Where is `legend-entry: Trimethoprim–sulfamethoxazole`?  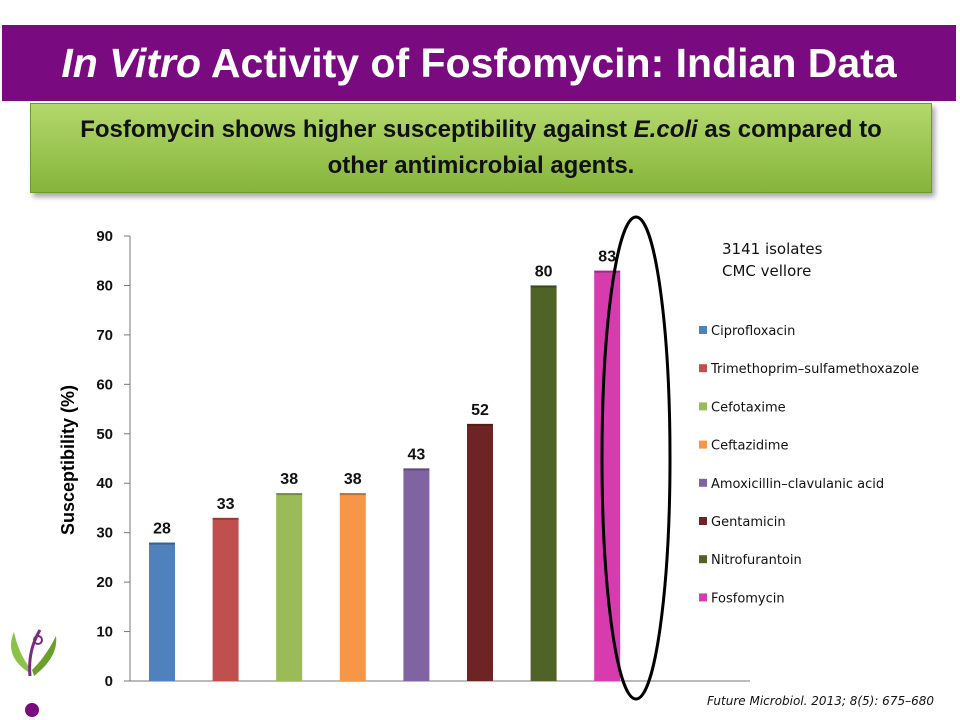 legend-entry: Trimethoprim–sulfamethoxazole is located at coordinates (814, 369).